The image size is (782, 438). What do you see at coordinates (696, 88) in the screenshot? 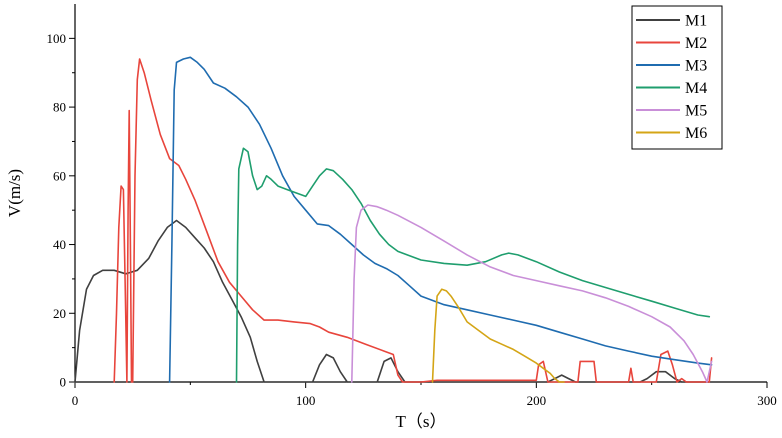
I see `legend-label-m4: M4` at bounding box center [696, 88].